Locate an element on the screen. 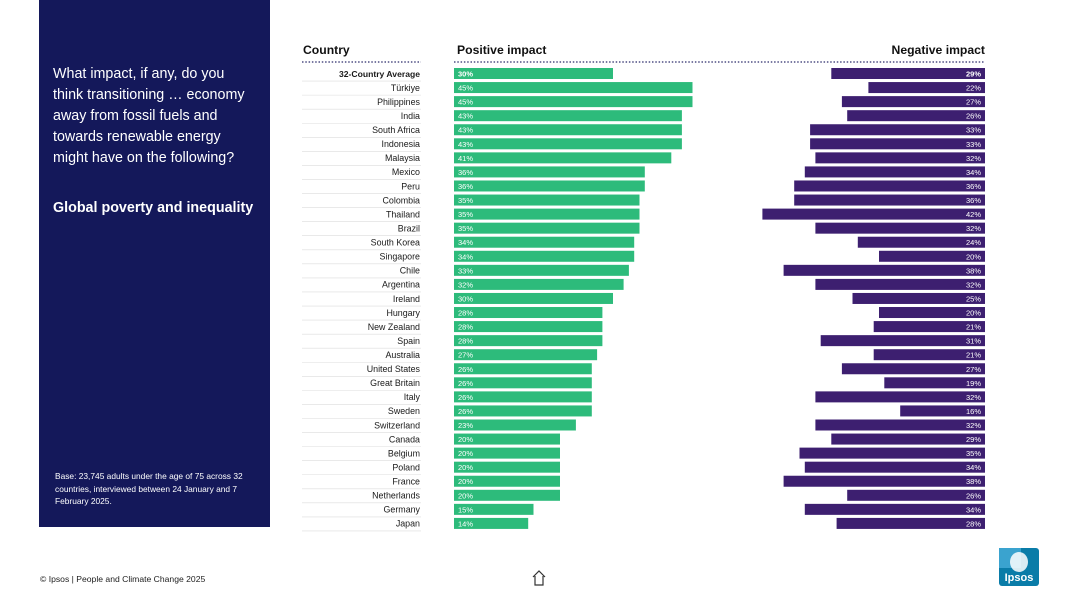 The height and width of the screenshot is (607, 1080). positive-value-label: 36% is located at coordinates (465, 172).